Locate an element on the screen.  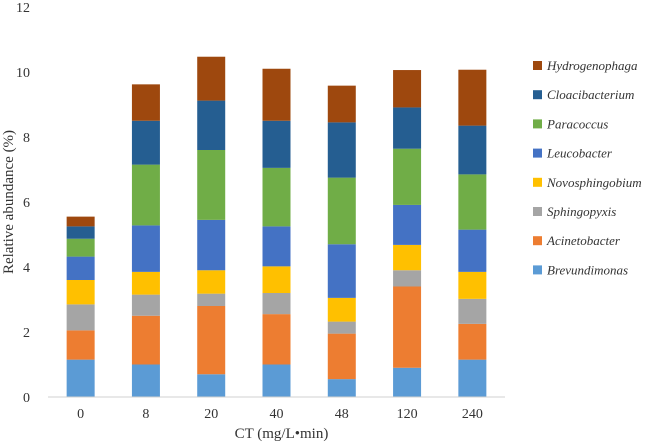
x-tick-label: 120 is located at coordinates (407, 414).